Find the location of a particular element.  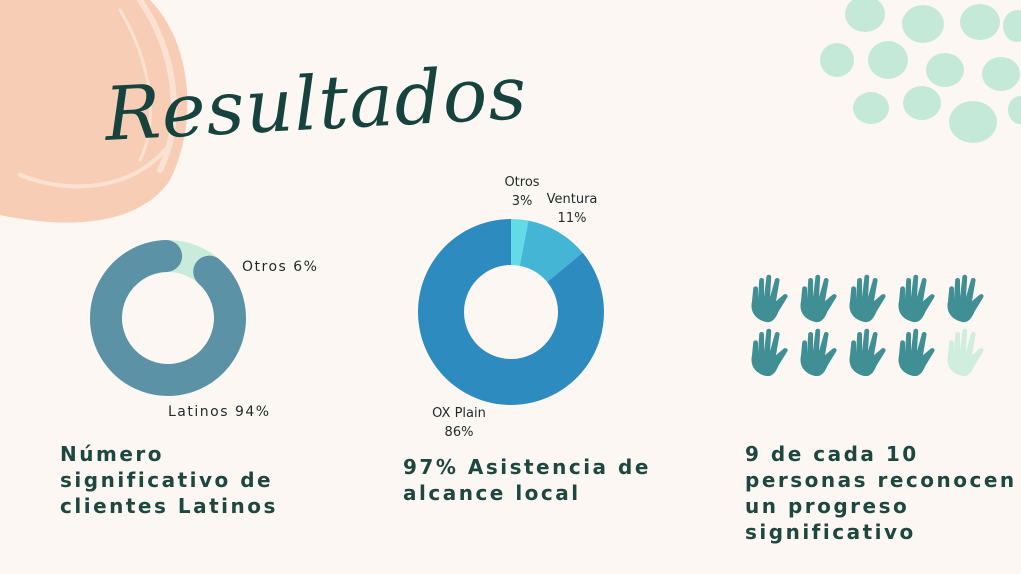

donut-chart-asistencia: Otros 3% Ventura 11% OX Plain 86% is located at coordinates (511, 307).